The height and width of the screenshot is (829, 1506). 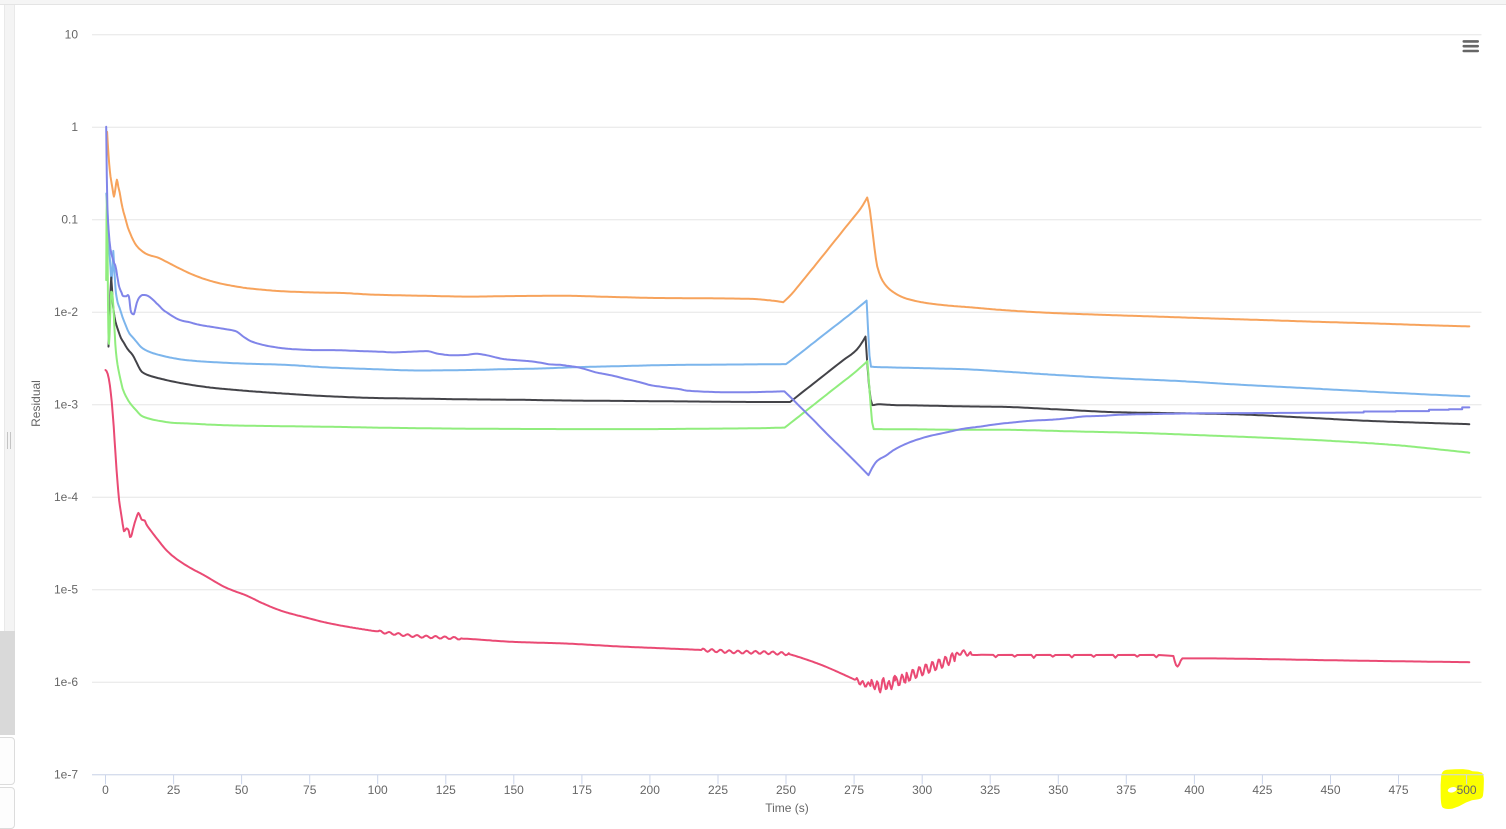 What do you see at coordinates (36, 403) in the screenshot?
I see `svg-text: Residual` at bounding box center [36, 403].